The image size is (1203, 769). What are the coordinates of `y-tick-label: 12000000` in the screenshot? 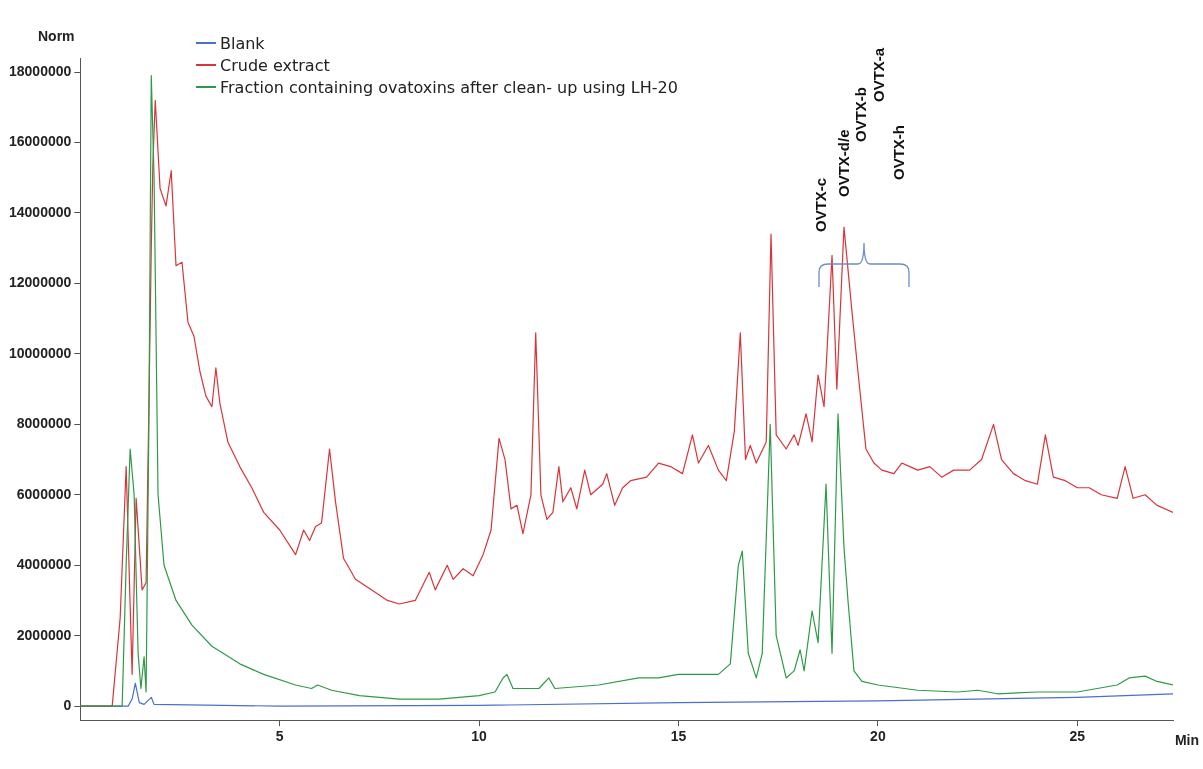 It's located at (40, 282).